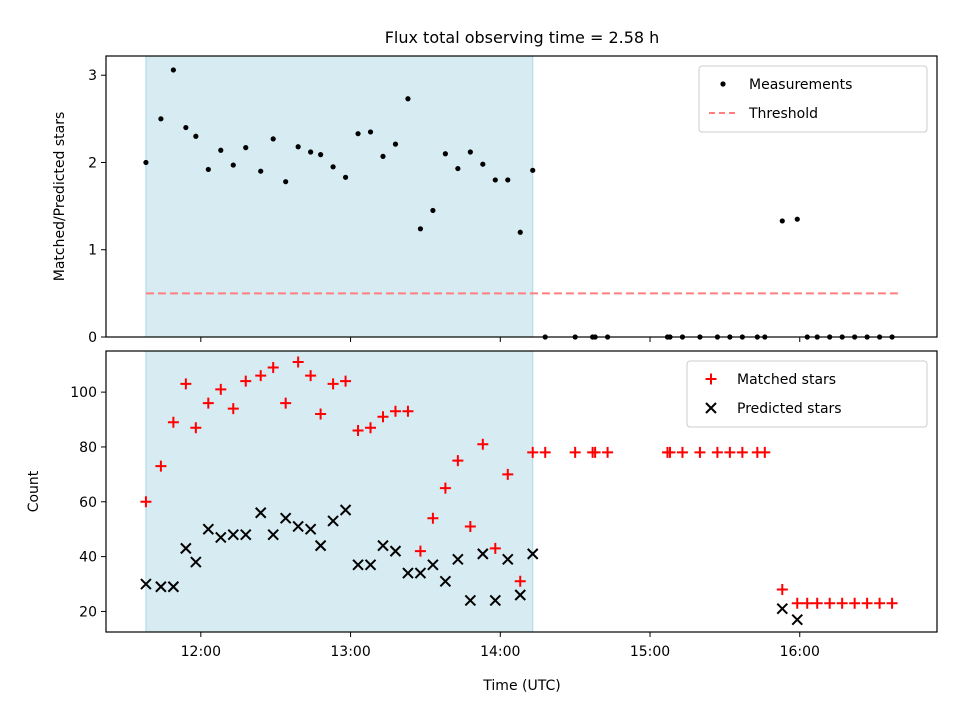  What do you see at coordinates (92, 163) in the screenshot?
I see `y-tick-label: 2` at bounding box center [92, 163].